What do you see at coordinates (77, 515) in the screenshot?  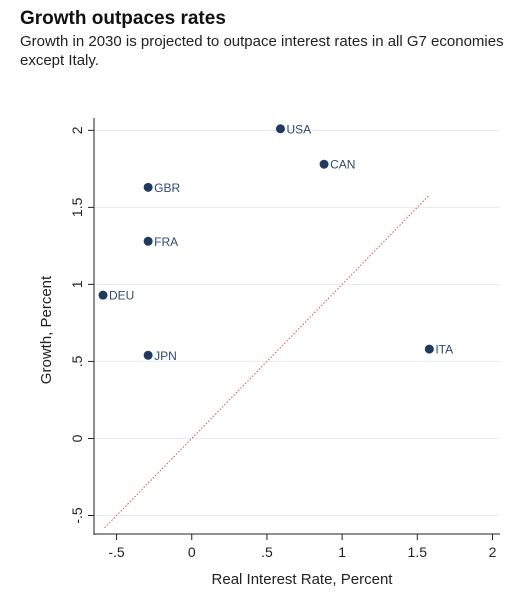 I see `y-tick-label: -.5` at bounding box center [77, 515].